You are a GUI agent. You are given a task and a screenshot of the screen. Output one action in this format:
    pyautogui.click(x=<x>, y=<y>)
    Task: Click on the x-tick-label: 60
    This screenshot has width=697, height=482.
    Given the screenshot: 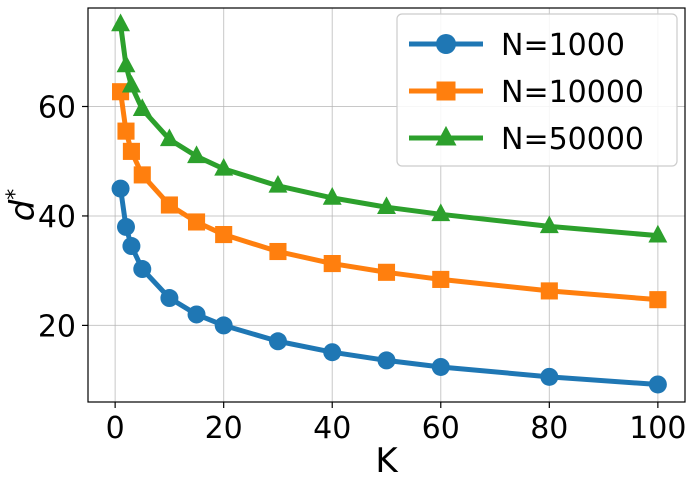 What is the action you would take?
    pyautogui.click(x=441, y=428)
    